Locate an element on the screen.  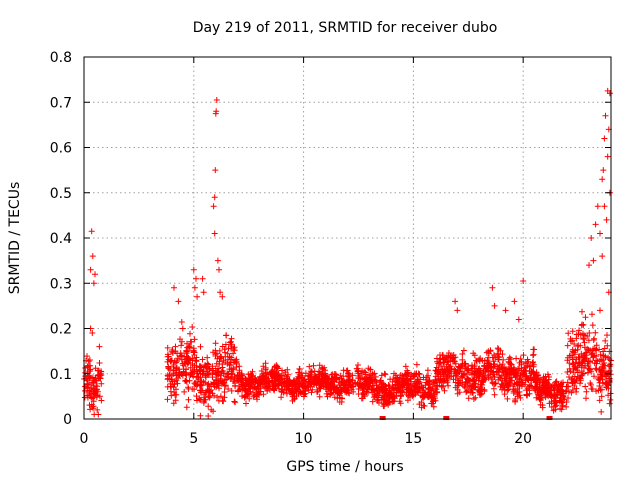
y-tick-label: 0.5 is located at coordinates (61, 194).